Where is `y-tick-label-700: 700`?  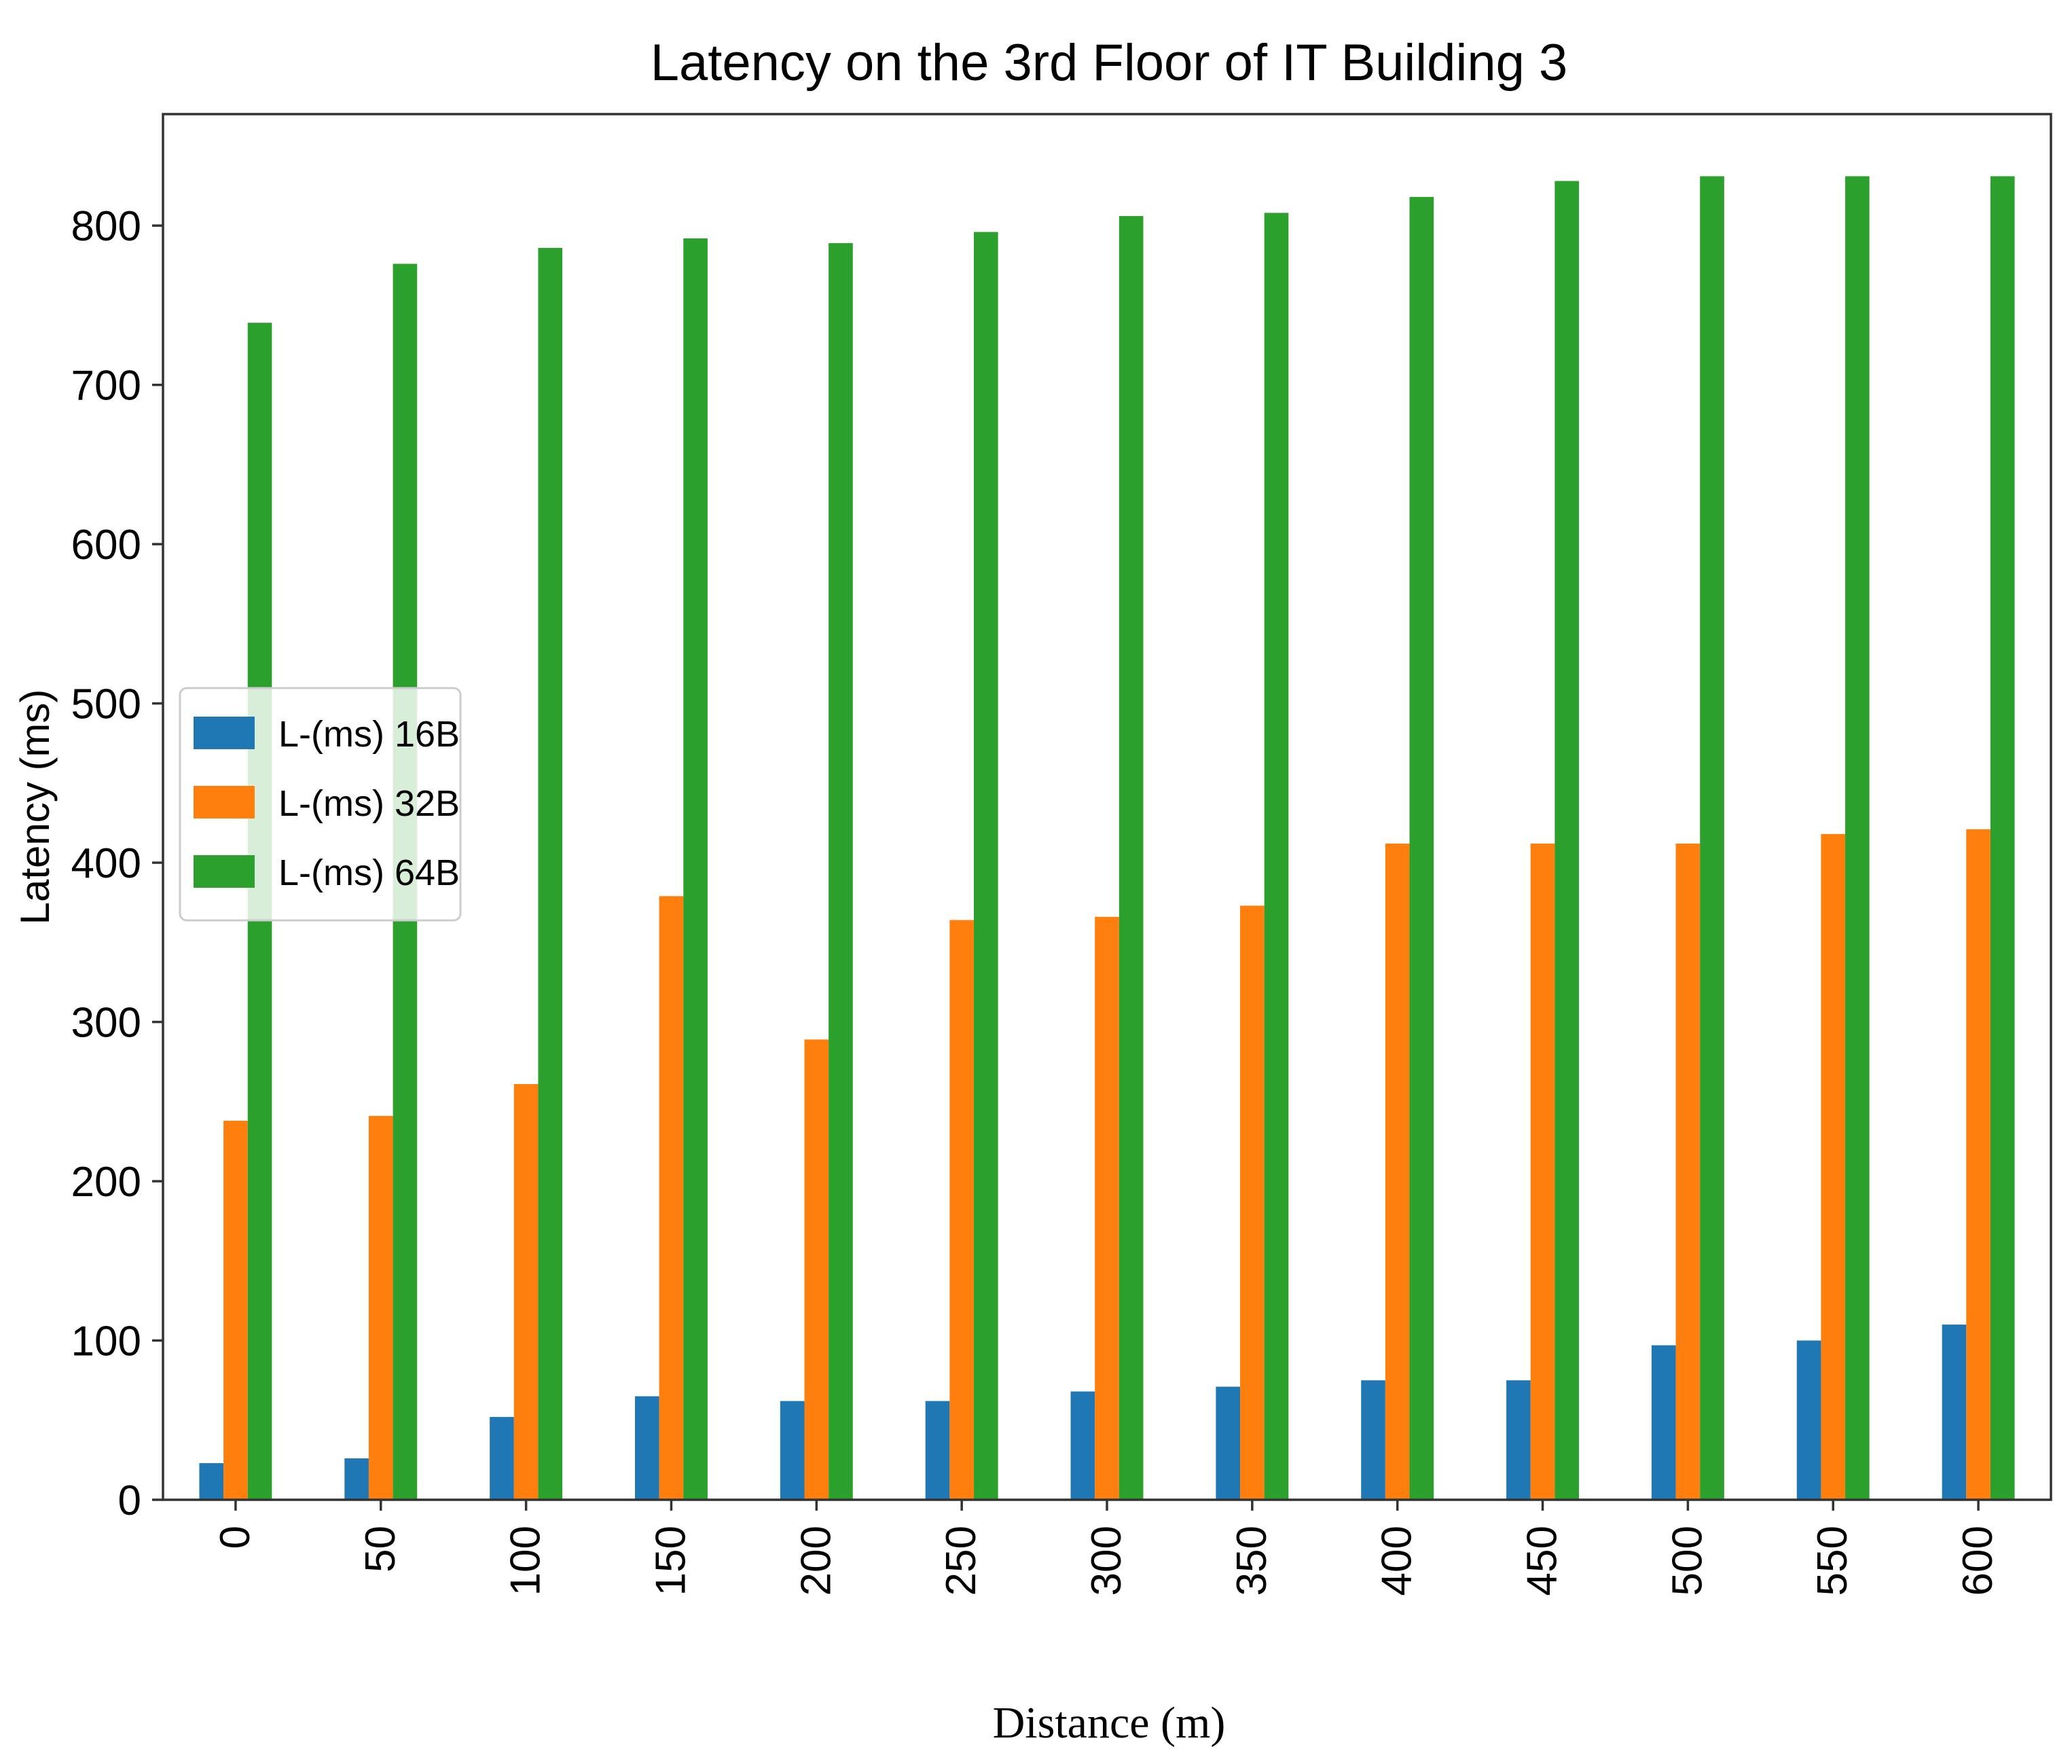 y-tick-label-700: 700 is located at coordinates (106, 386).